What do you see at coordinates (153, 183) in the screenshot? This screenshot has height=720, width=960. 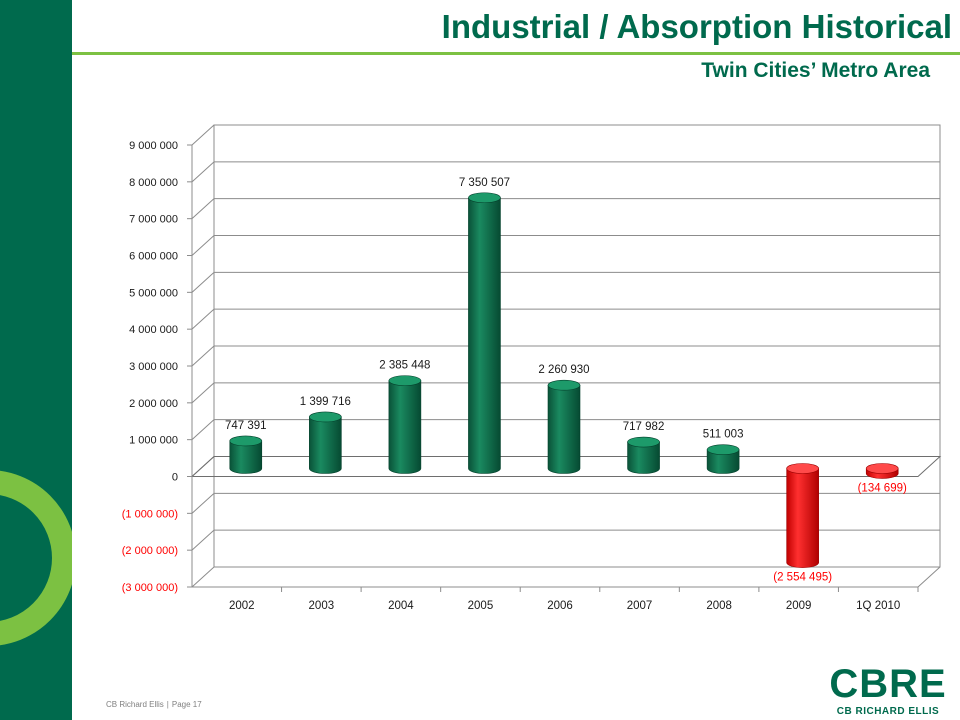 I see `y-tick-label: 8 000 000` at bounding box center [153, 183].